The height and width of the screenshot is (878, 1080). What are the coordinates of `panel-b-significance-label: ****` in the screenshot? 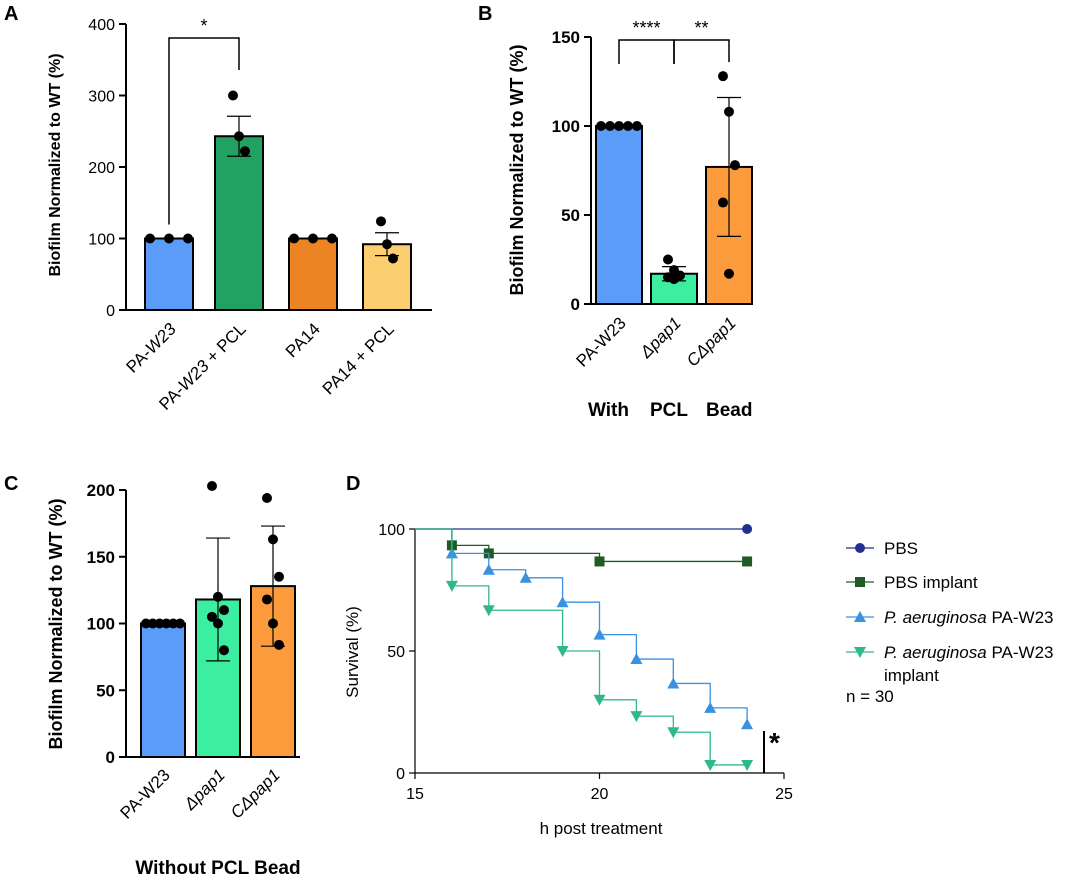 It's located at (646, 28).